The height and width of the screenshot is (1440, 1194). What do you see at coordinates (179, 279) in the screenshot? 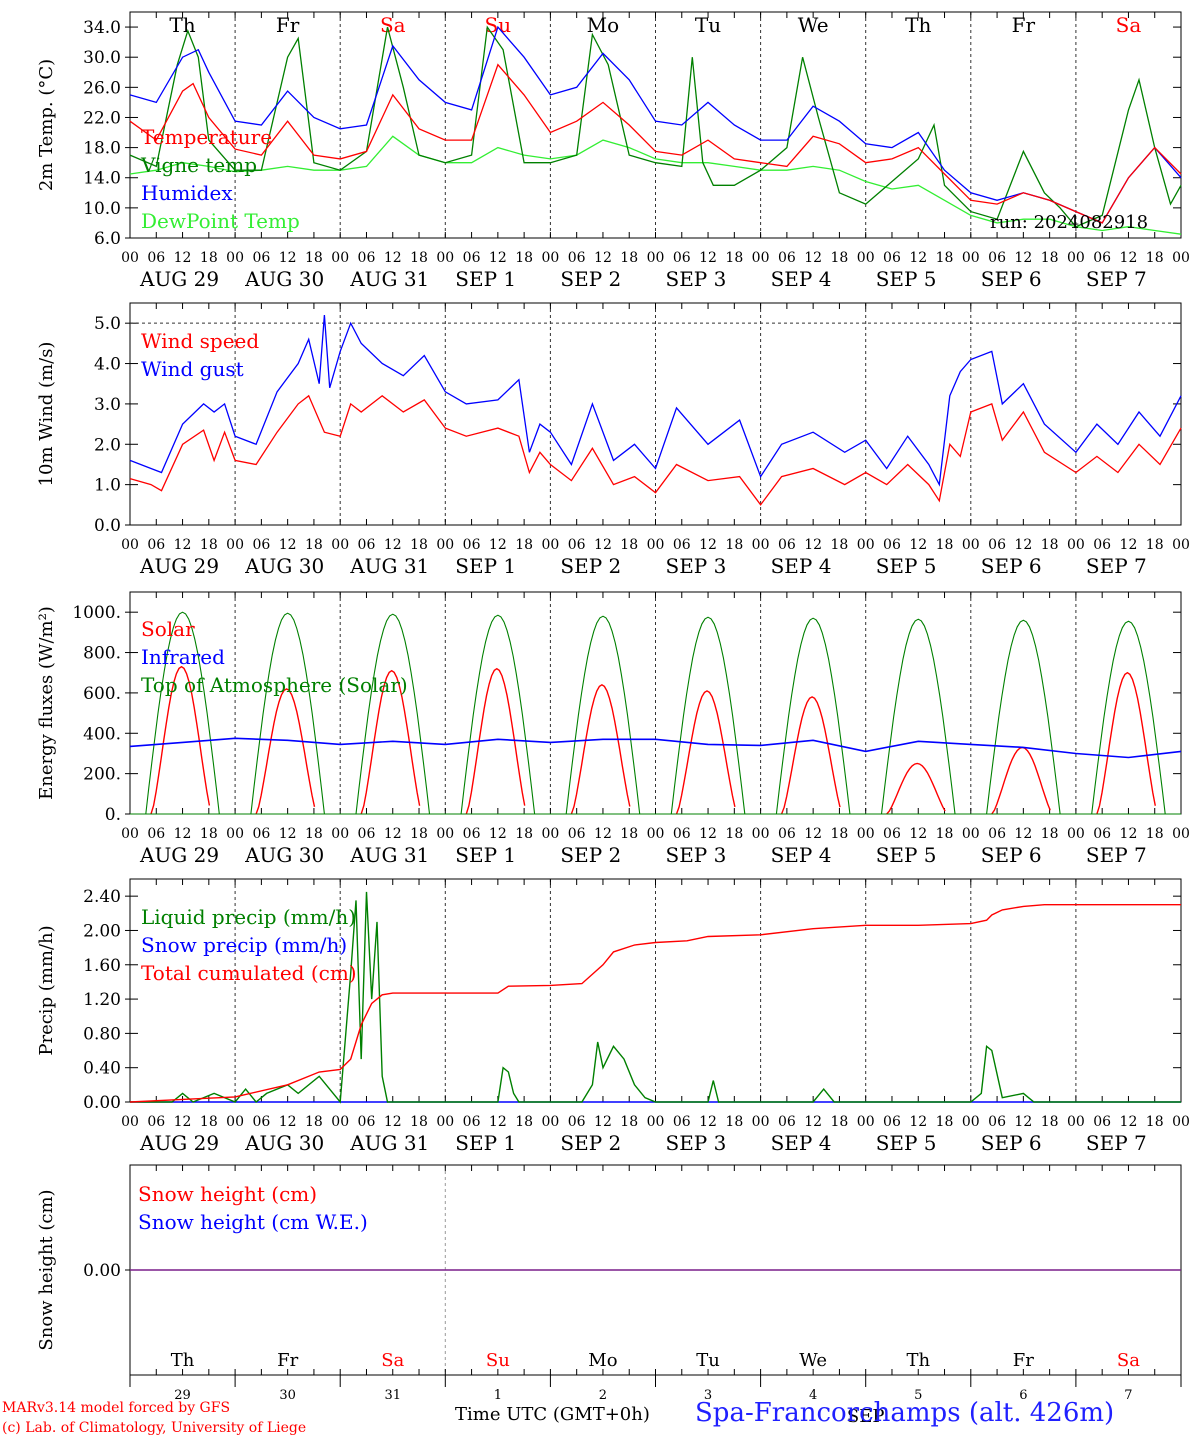
I see `date-label: AUG 29` at bounding box center [179, 279].